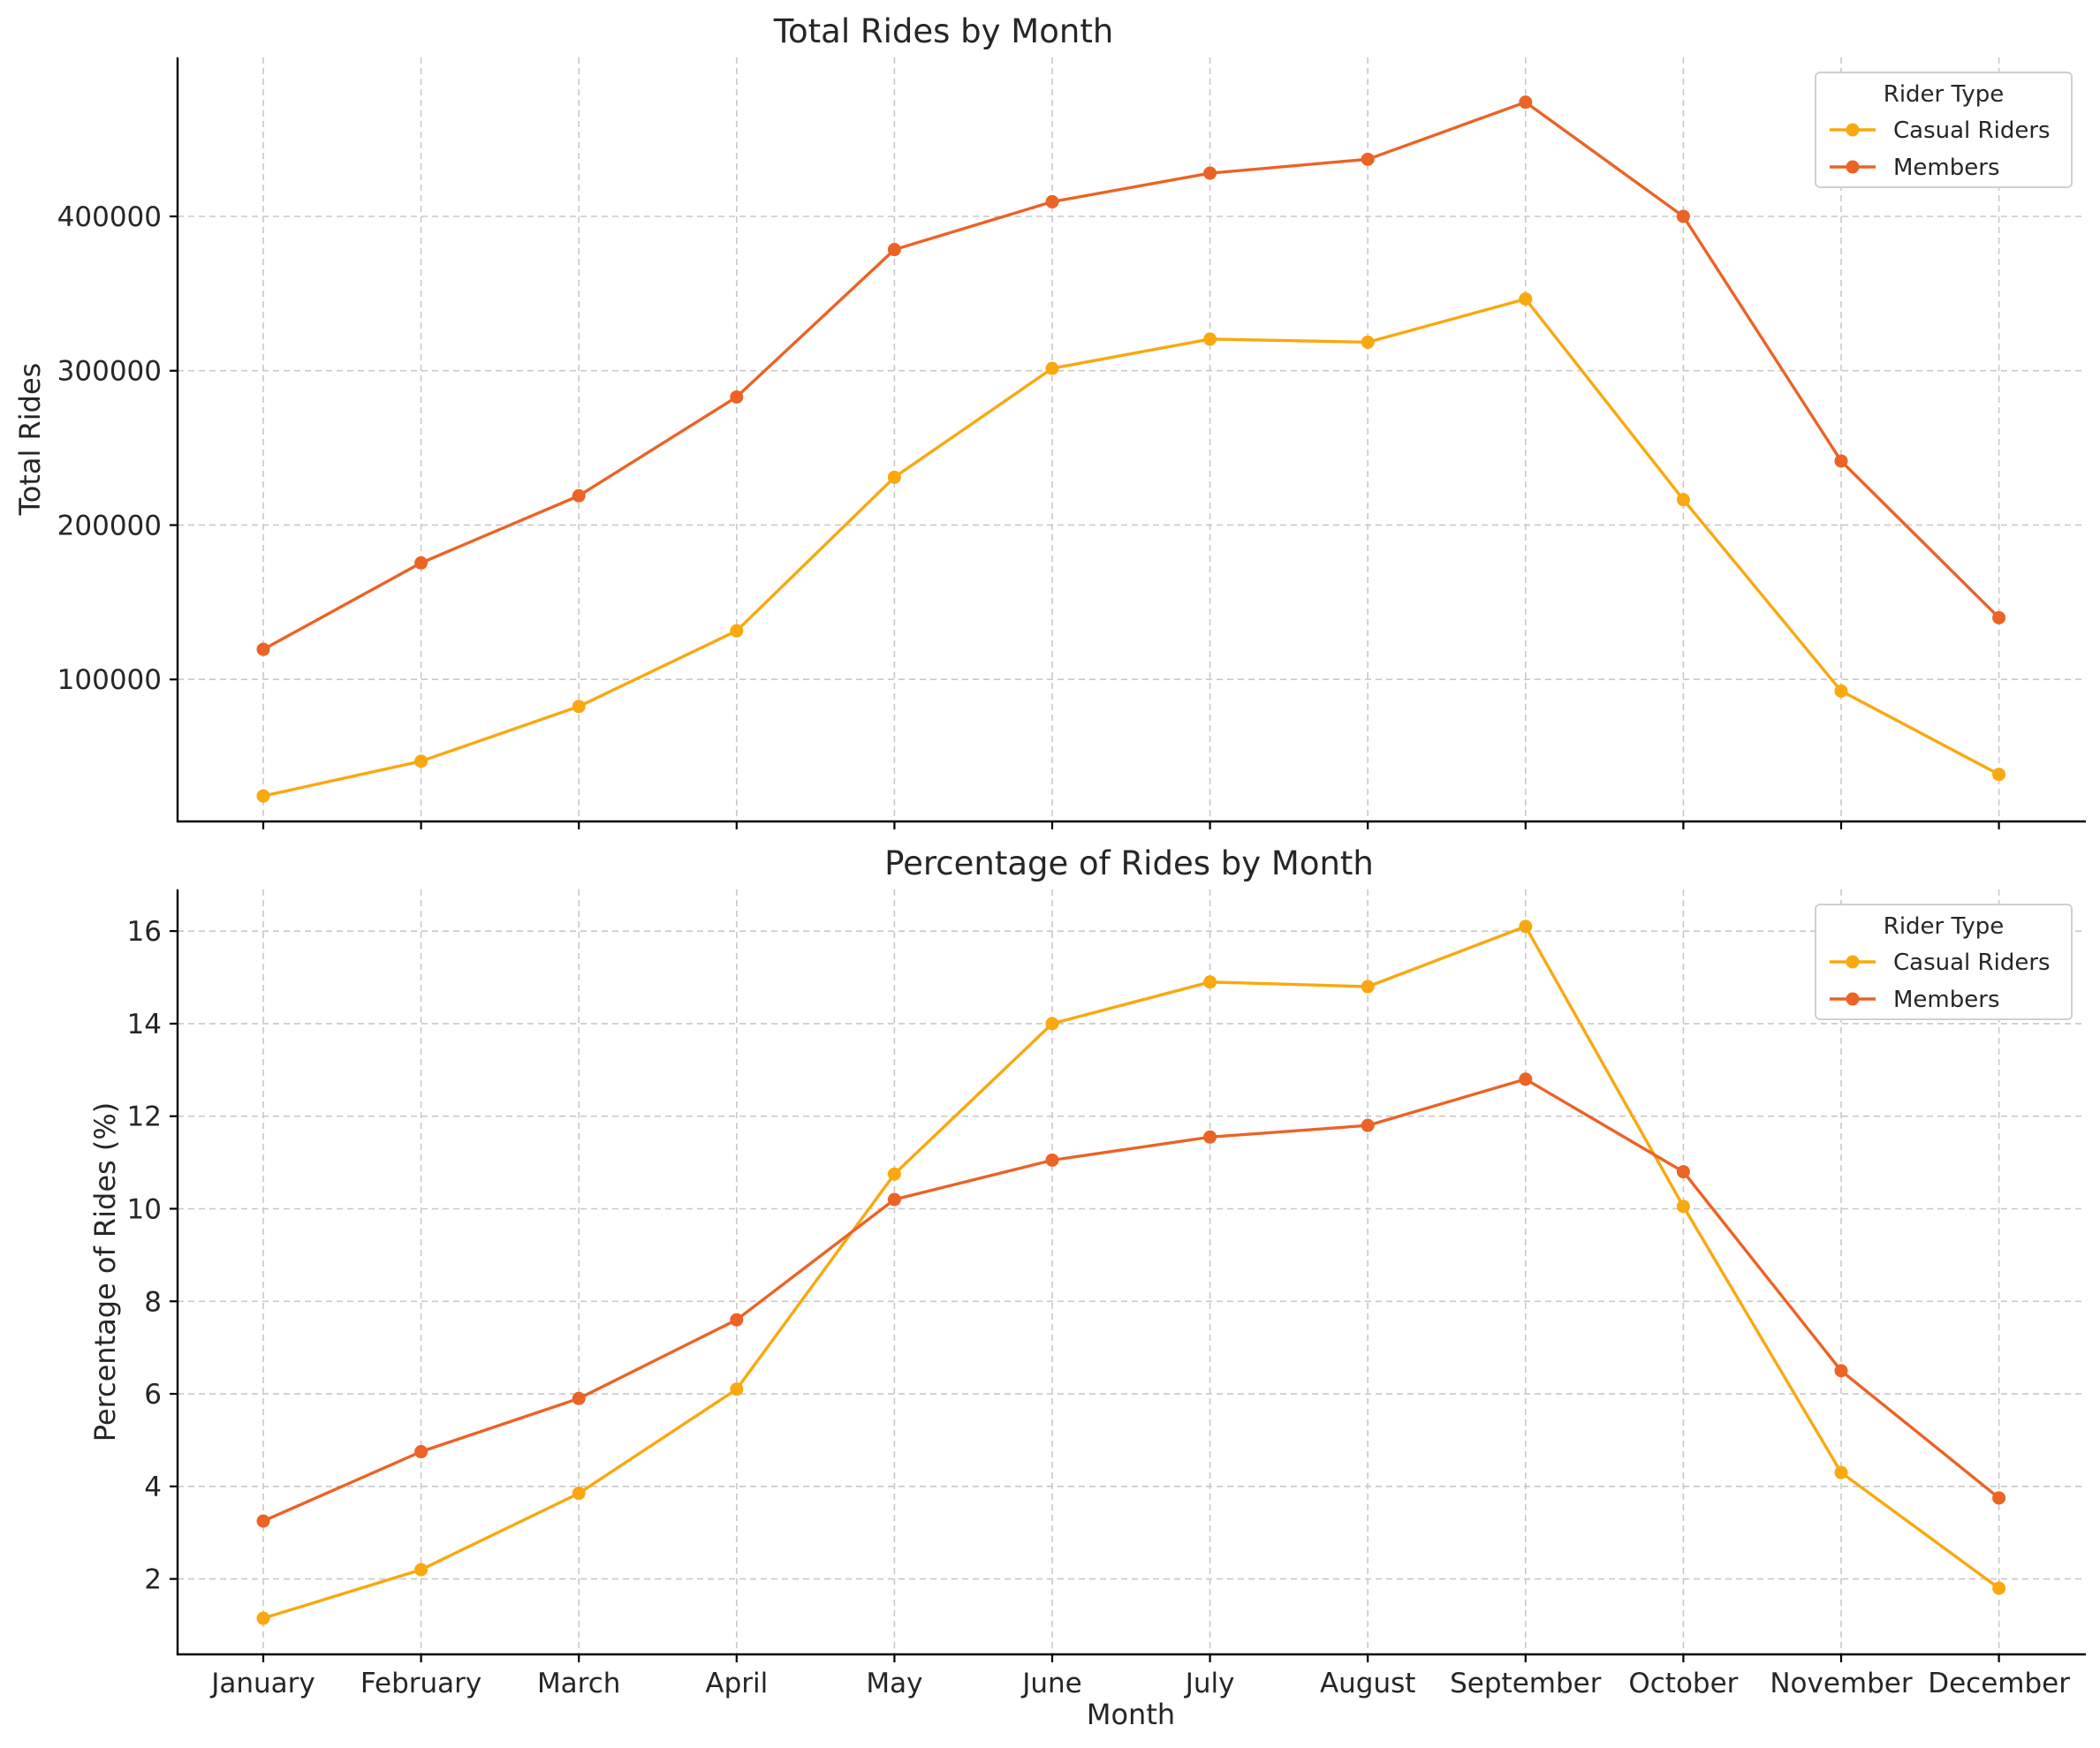  Describe the element at coordinates (1944, 926) in the screenshot. I see `legend-title: Rider Type` at that location.